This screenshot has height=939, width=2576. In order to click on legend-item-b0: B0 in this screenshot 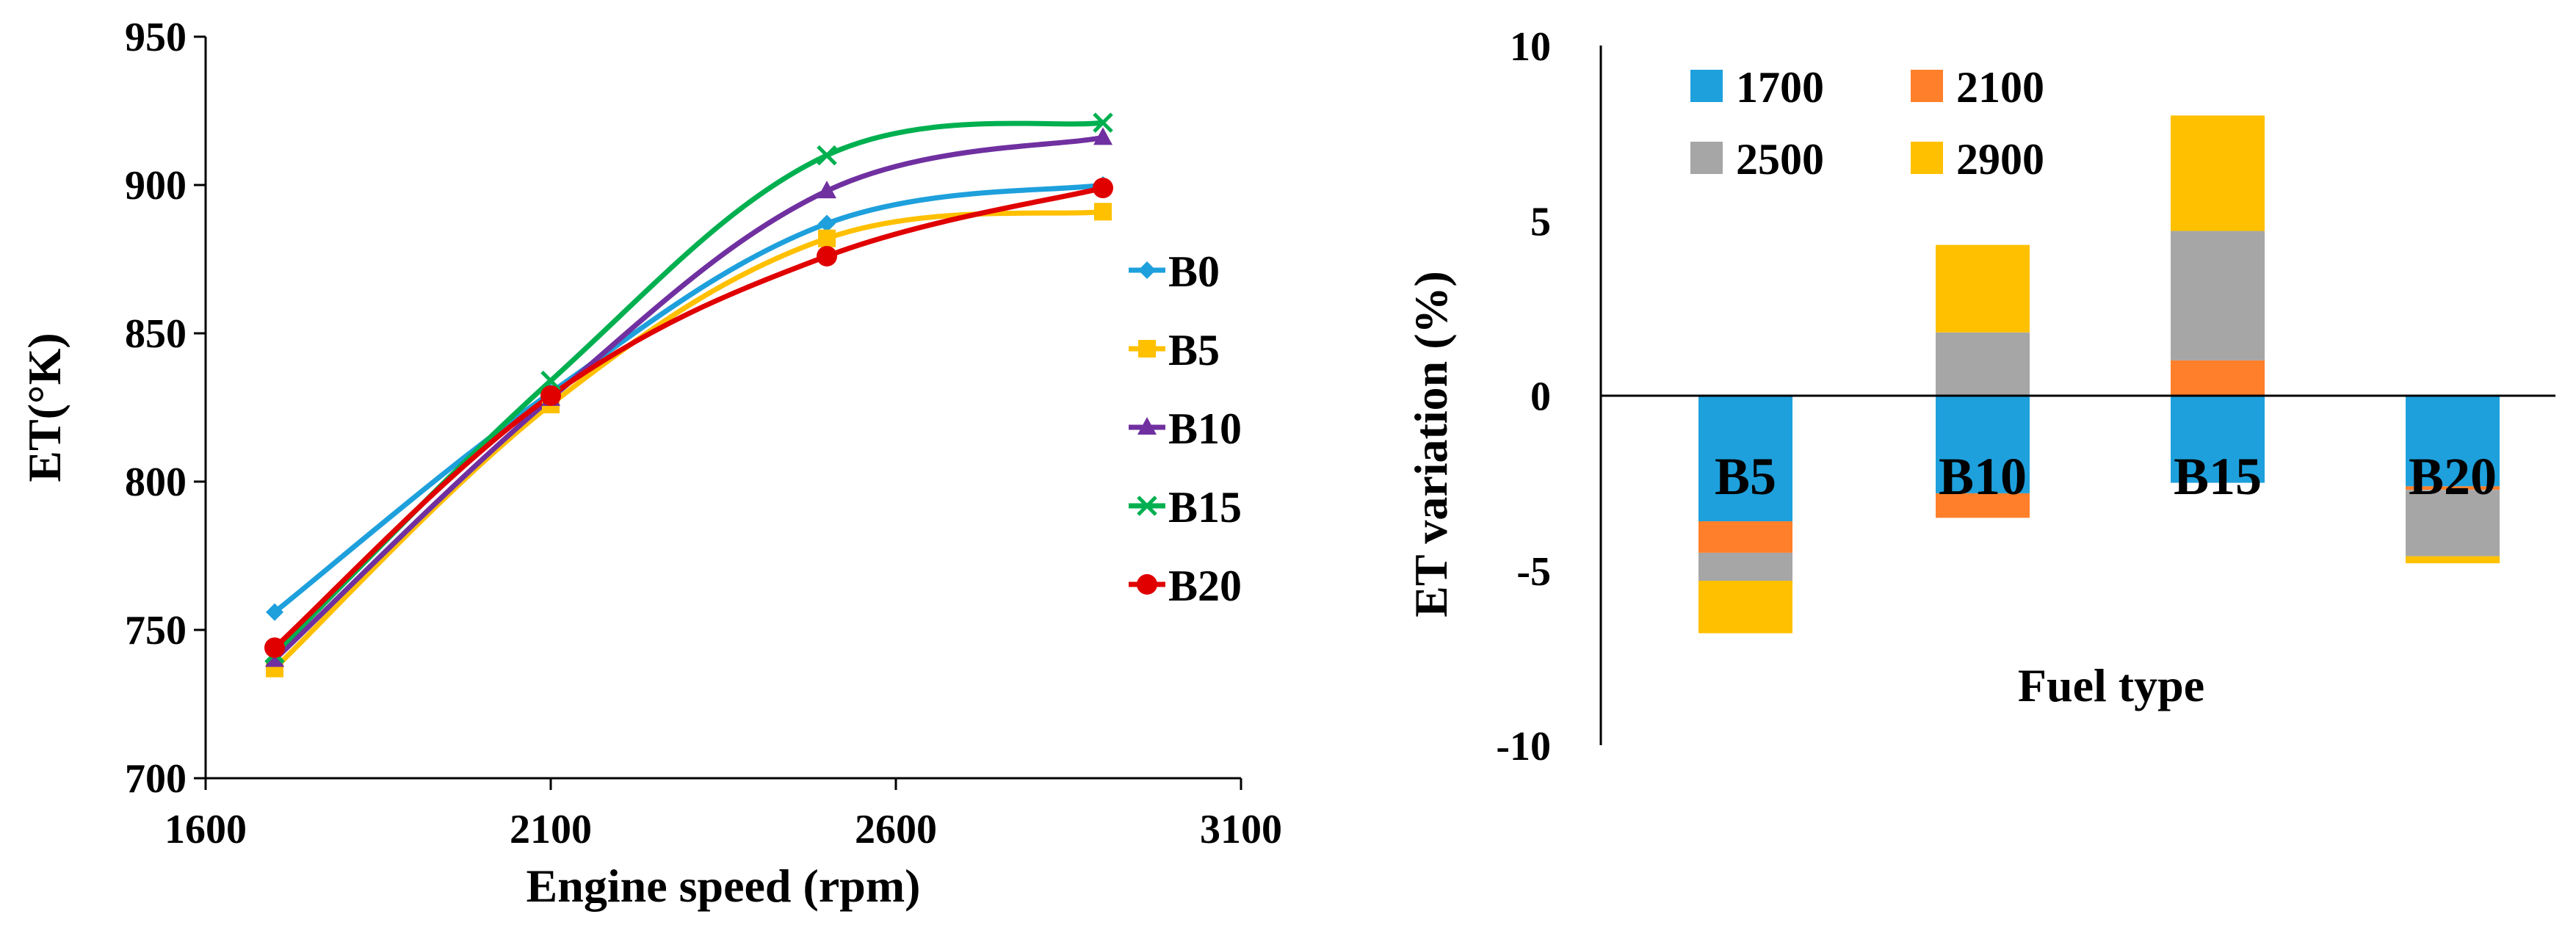, I will do `click(1174, 271)`.